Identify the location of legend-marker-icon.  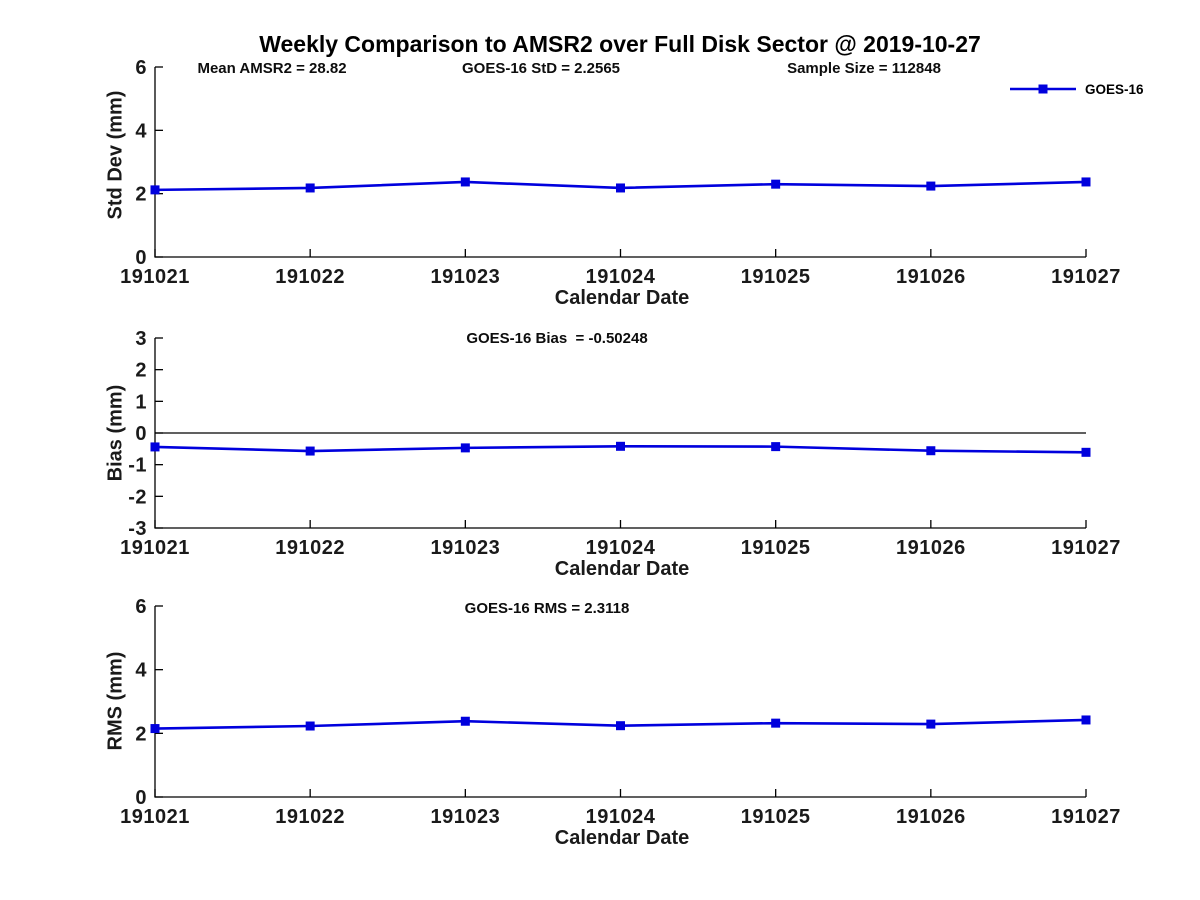
(1043, 89).